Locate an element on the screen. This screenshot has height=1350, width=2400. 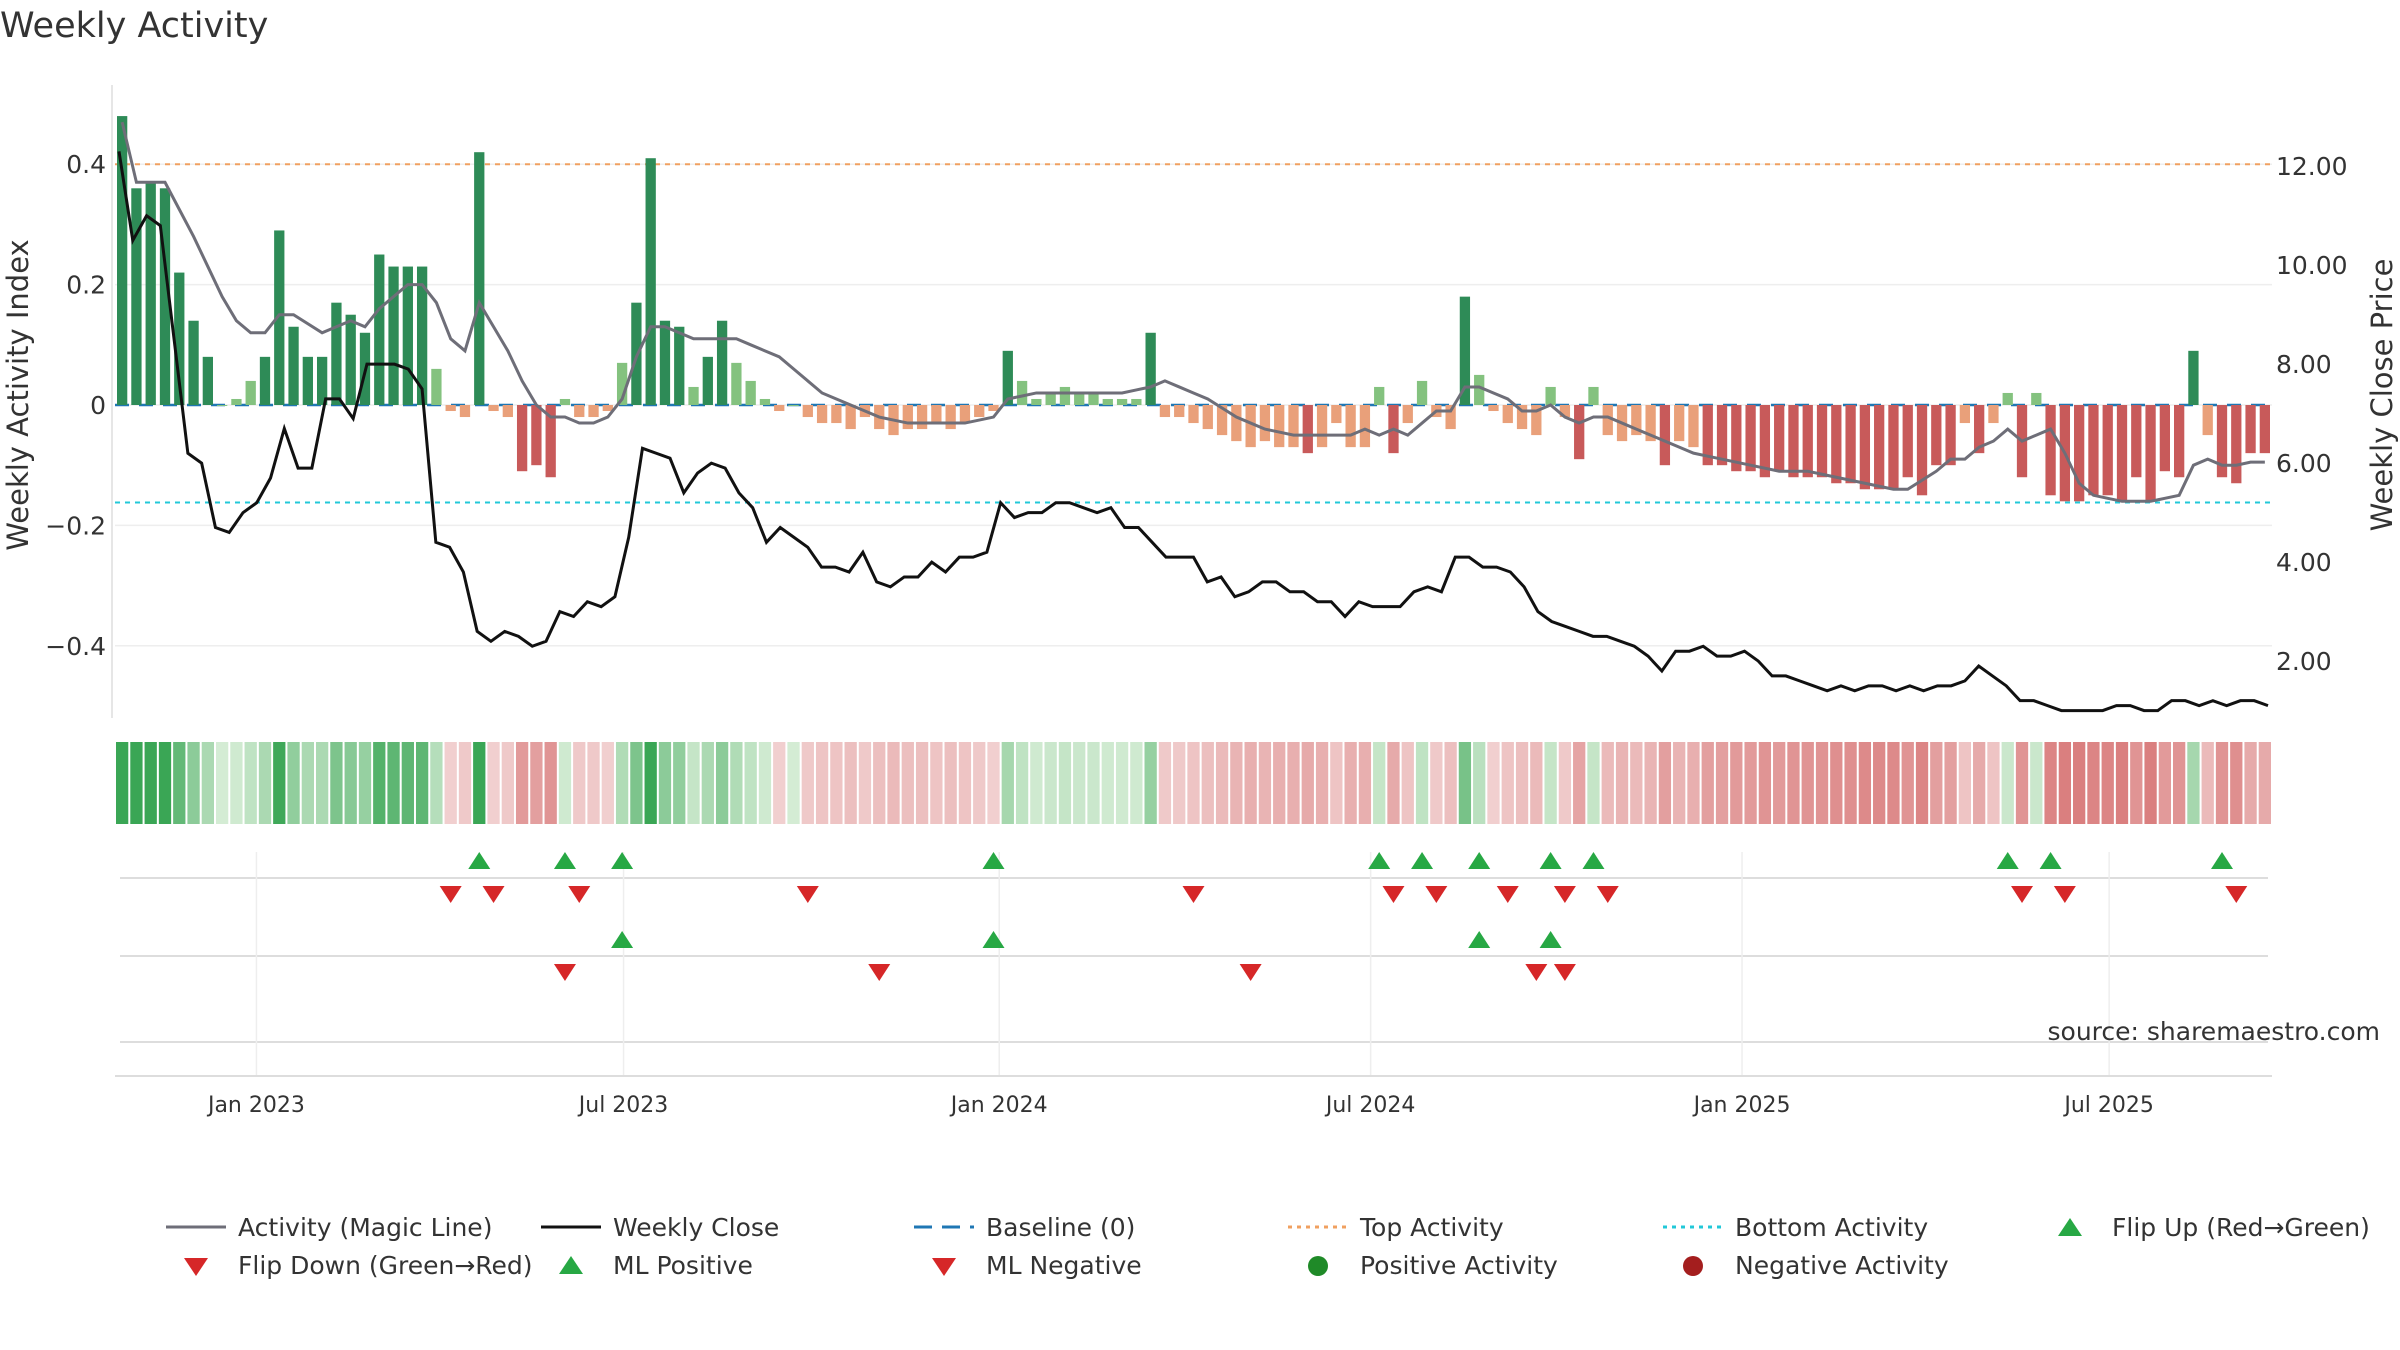
legend-item-magic-line: Activity (Magic Line) is located at coordinates (329, 1227).